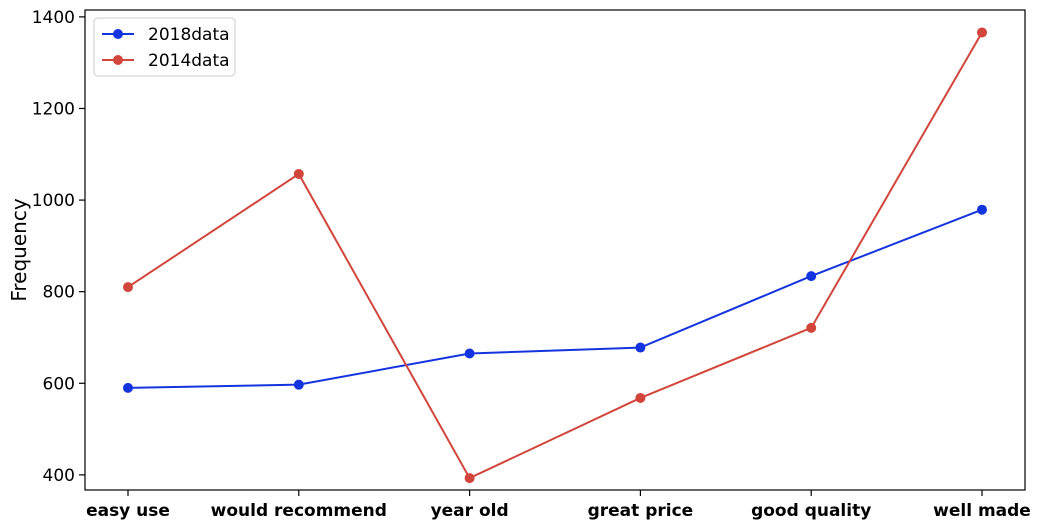 The width and height of the screenshot is (1044, 530). I want to click on x-tick-label: good quality, so click(811, 511).